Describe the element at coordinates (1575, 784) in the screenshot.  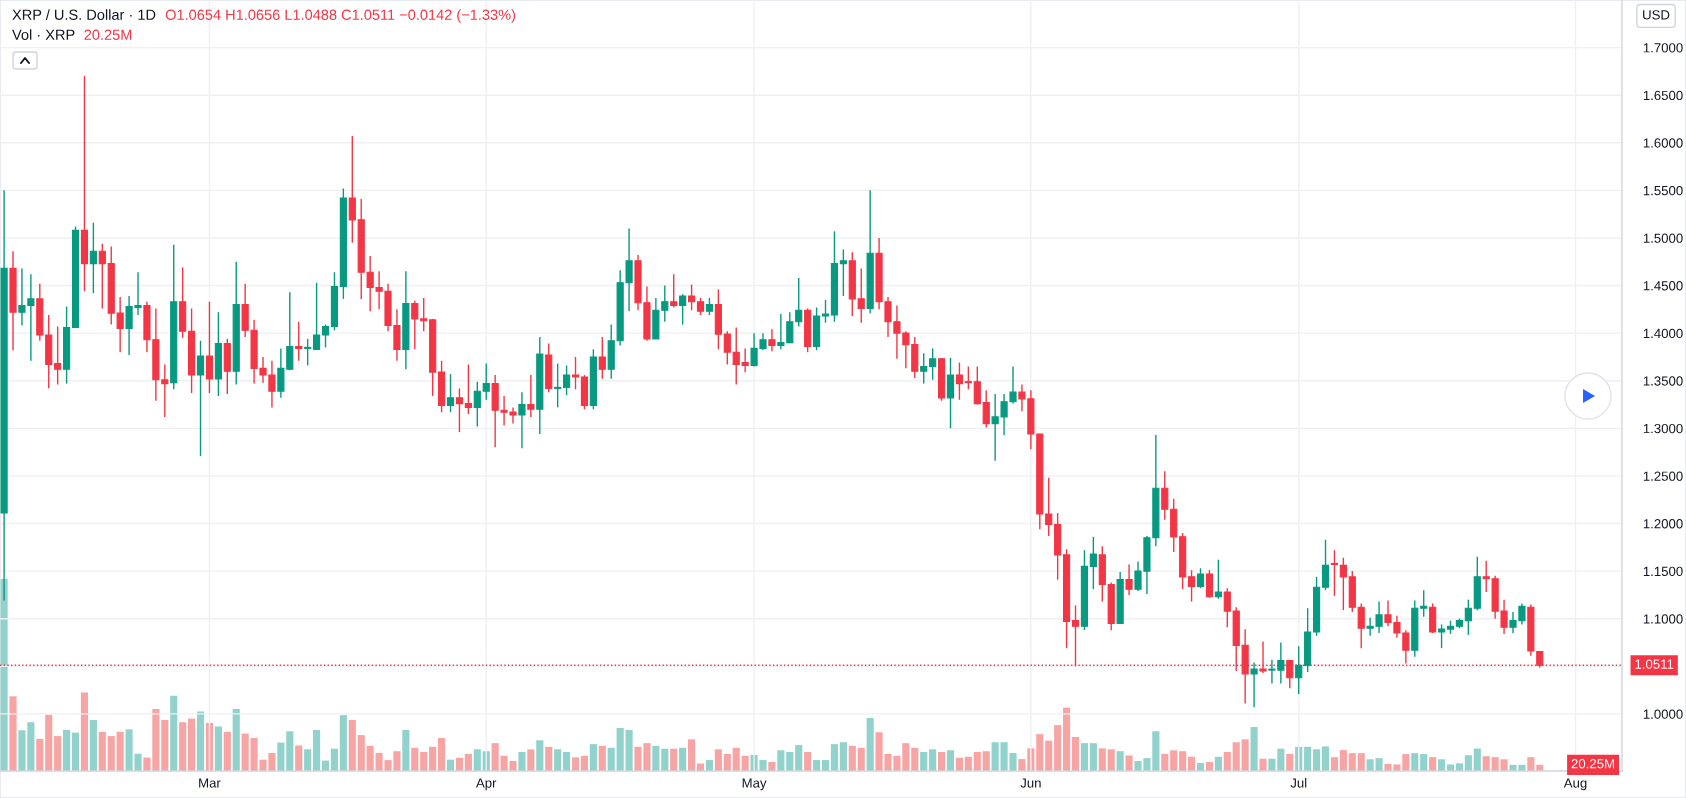
I see `x-tick-label: Aug` at that location.